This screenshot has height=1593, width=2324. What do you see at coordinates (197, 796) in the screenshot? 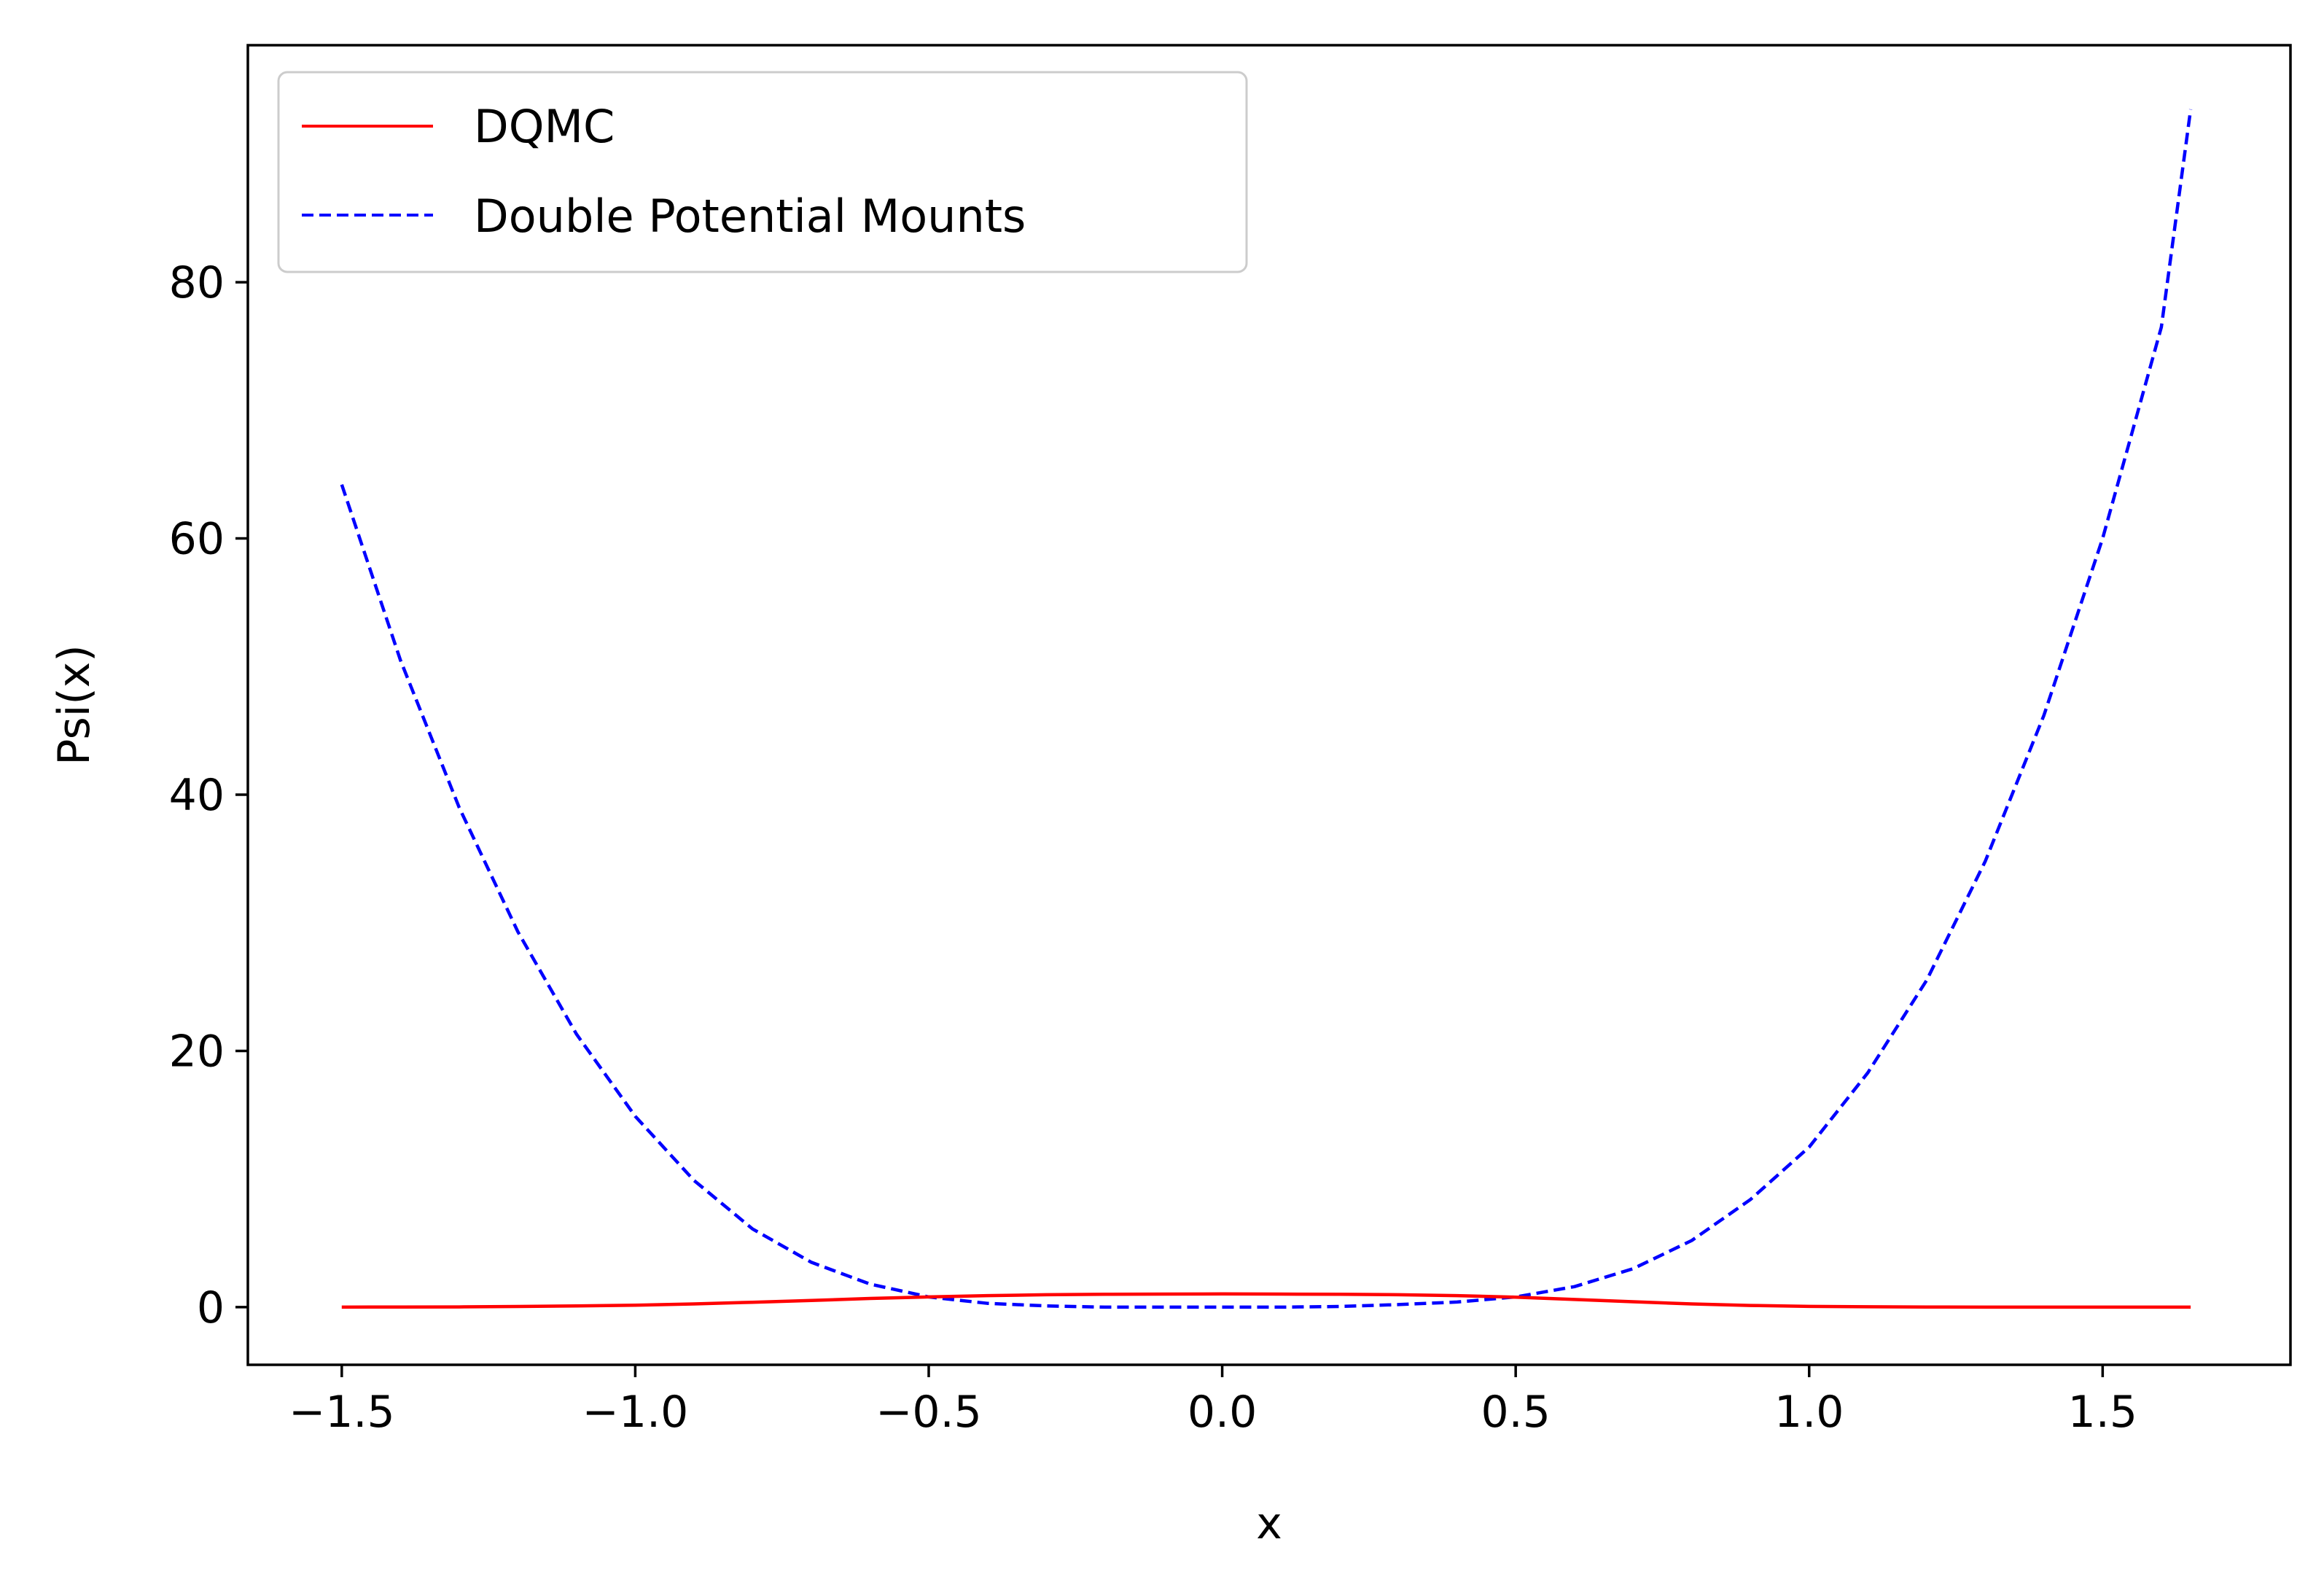
I see `y-tick-label: 40` at bounding box center [197, 796].